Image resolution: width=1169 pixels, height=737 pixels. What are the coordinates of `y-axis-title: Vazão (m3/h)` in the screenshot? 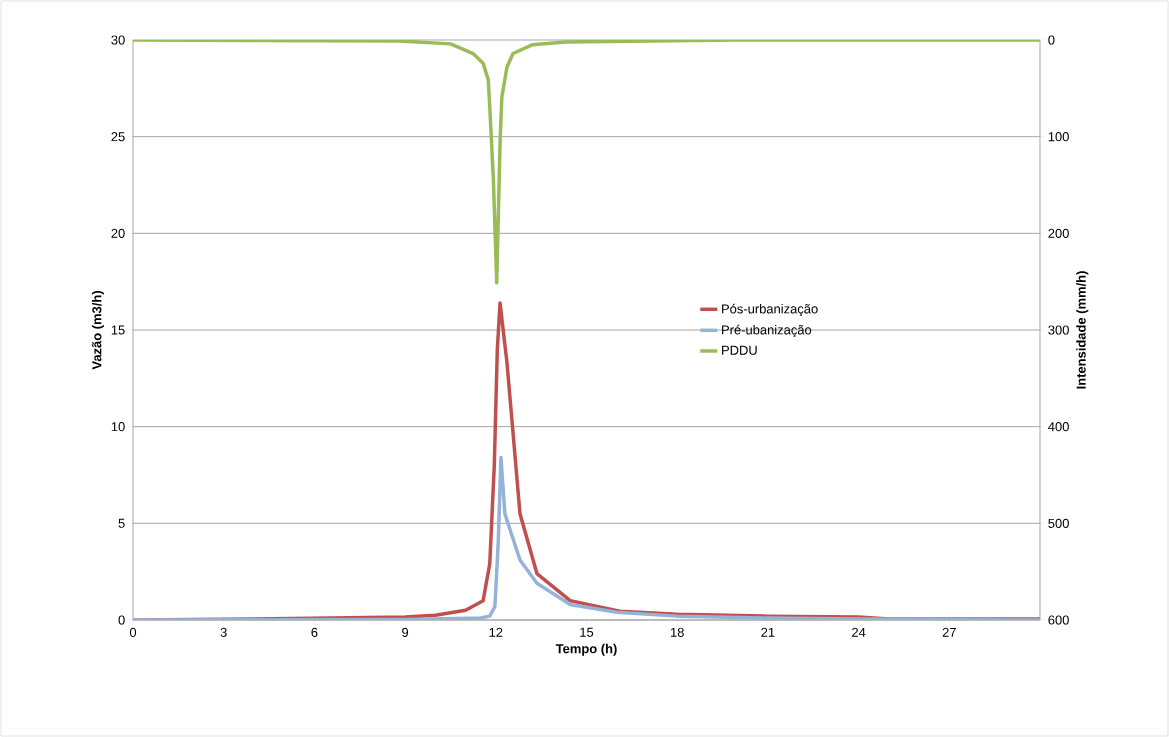 It's located at (97, 330).